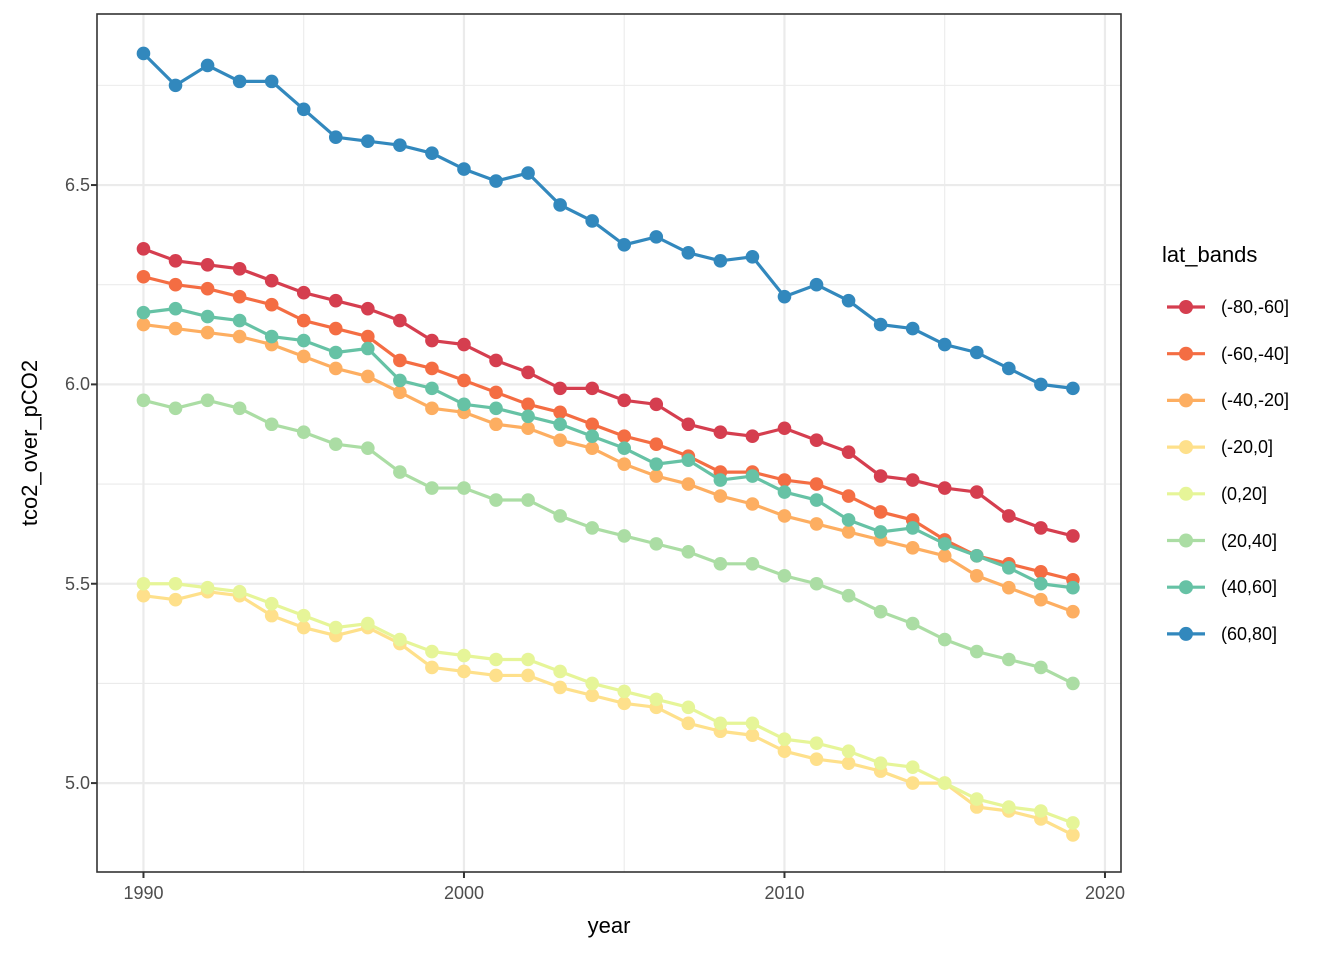 The image size is (1344, 960). I want to click on legend-item-label: (-60,-40], so click(1255, 353).